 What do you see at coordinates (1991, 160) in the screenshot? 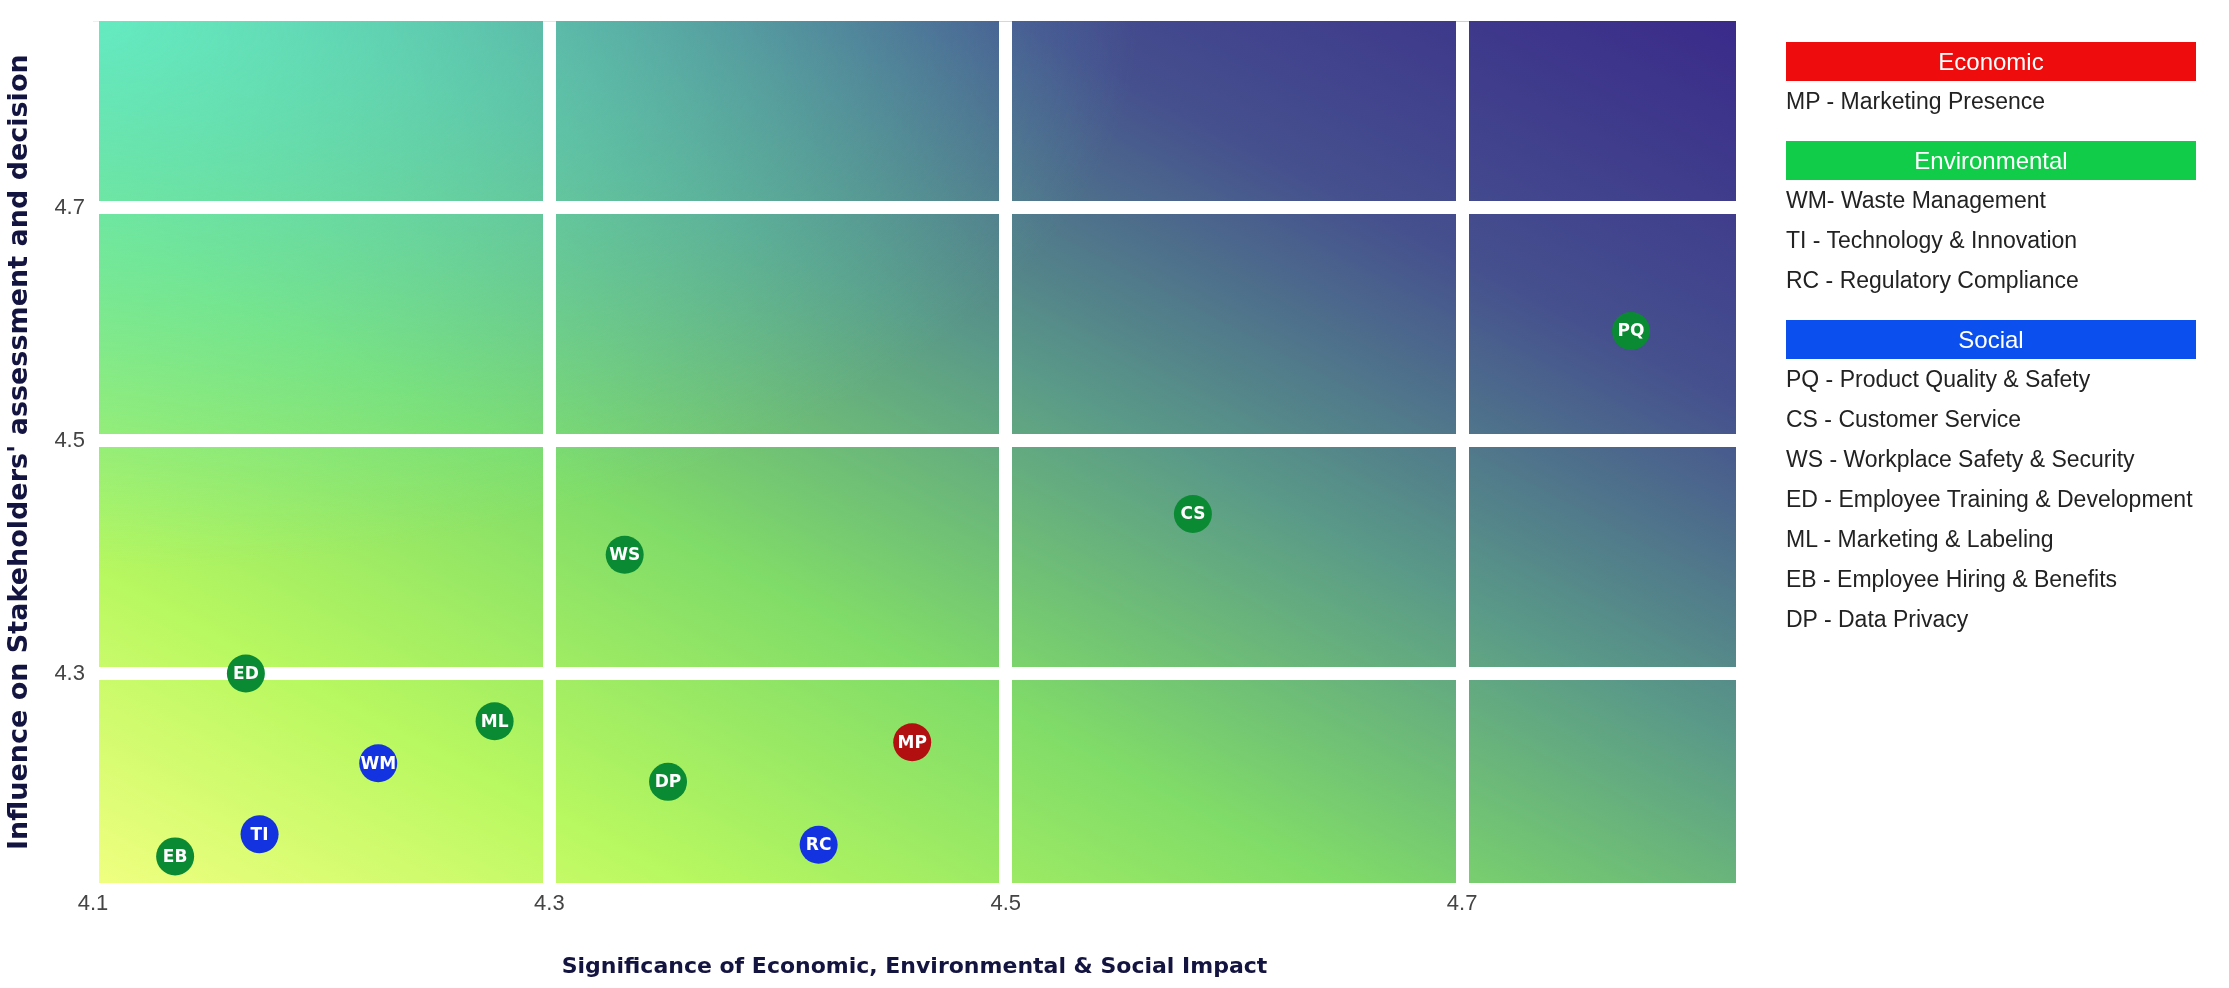
I see `text: Environmental` at bounding box center [1991, 160].